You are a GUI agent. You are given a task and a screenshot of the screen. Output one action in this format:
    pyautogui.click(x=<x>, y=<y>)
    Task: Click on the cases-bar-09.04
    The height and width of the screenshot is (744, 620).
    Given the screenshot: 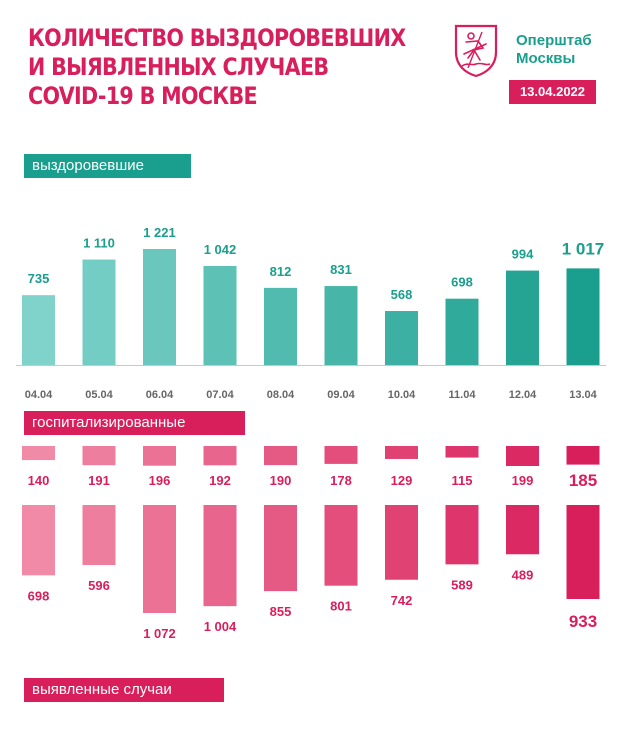 What is the action you would take?
    pyautogui.click(x=341, y=545)
    